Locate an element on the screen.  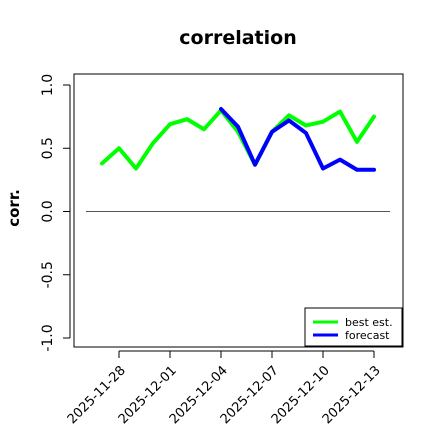
y-axis: -1.0 -0.5 0.0 0.5 1.0 is located at coordinates (55, 213).